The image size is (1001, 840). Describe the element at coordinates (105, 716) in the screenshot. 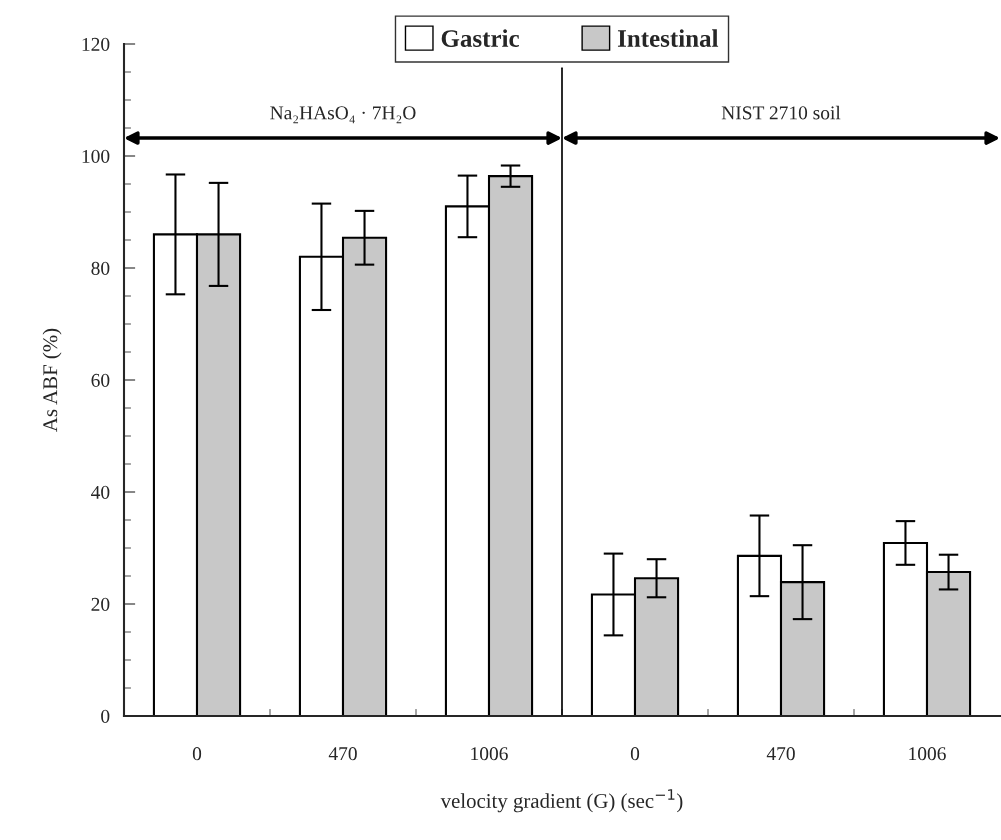

I see `y-tick-label: 0` at that location.